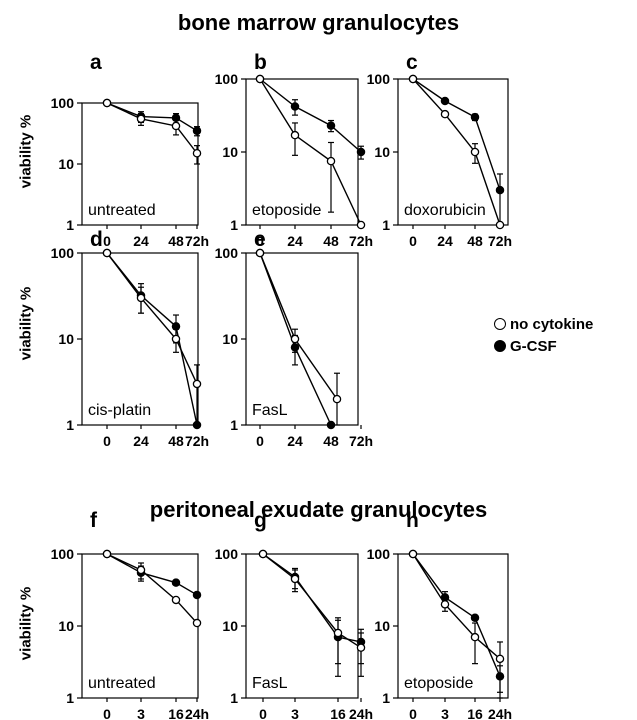  What do you see at coordinates (176, 241) in the screenshot?
I see `panel-a-x-tick-label: 48` at bounding box center [176, 241].